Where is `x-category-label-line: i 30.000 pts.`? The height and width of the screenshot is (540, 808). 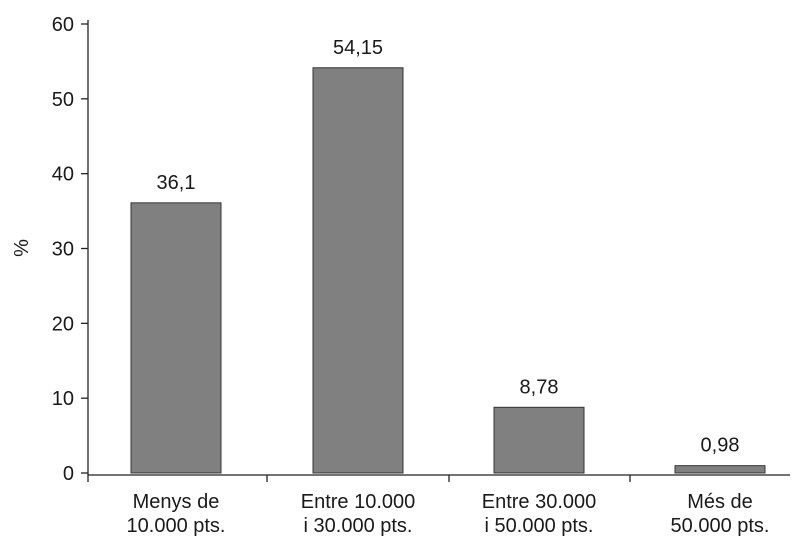 x-category-label-line: i 30.000 pts. is located at coordinates (358, 526).